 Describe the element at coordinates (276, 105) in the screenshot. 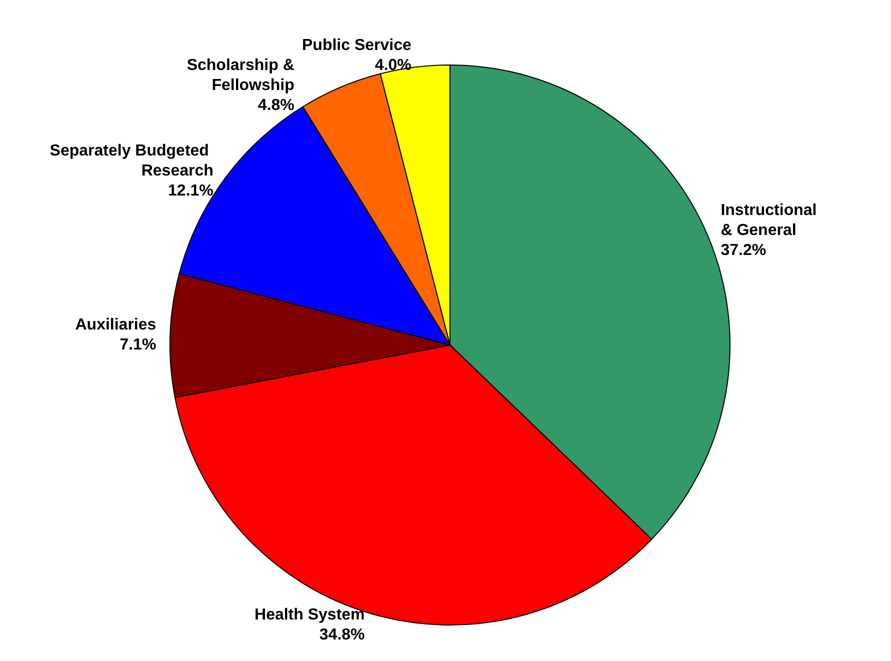

I see `data-label: 4.8%` at that location.